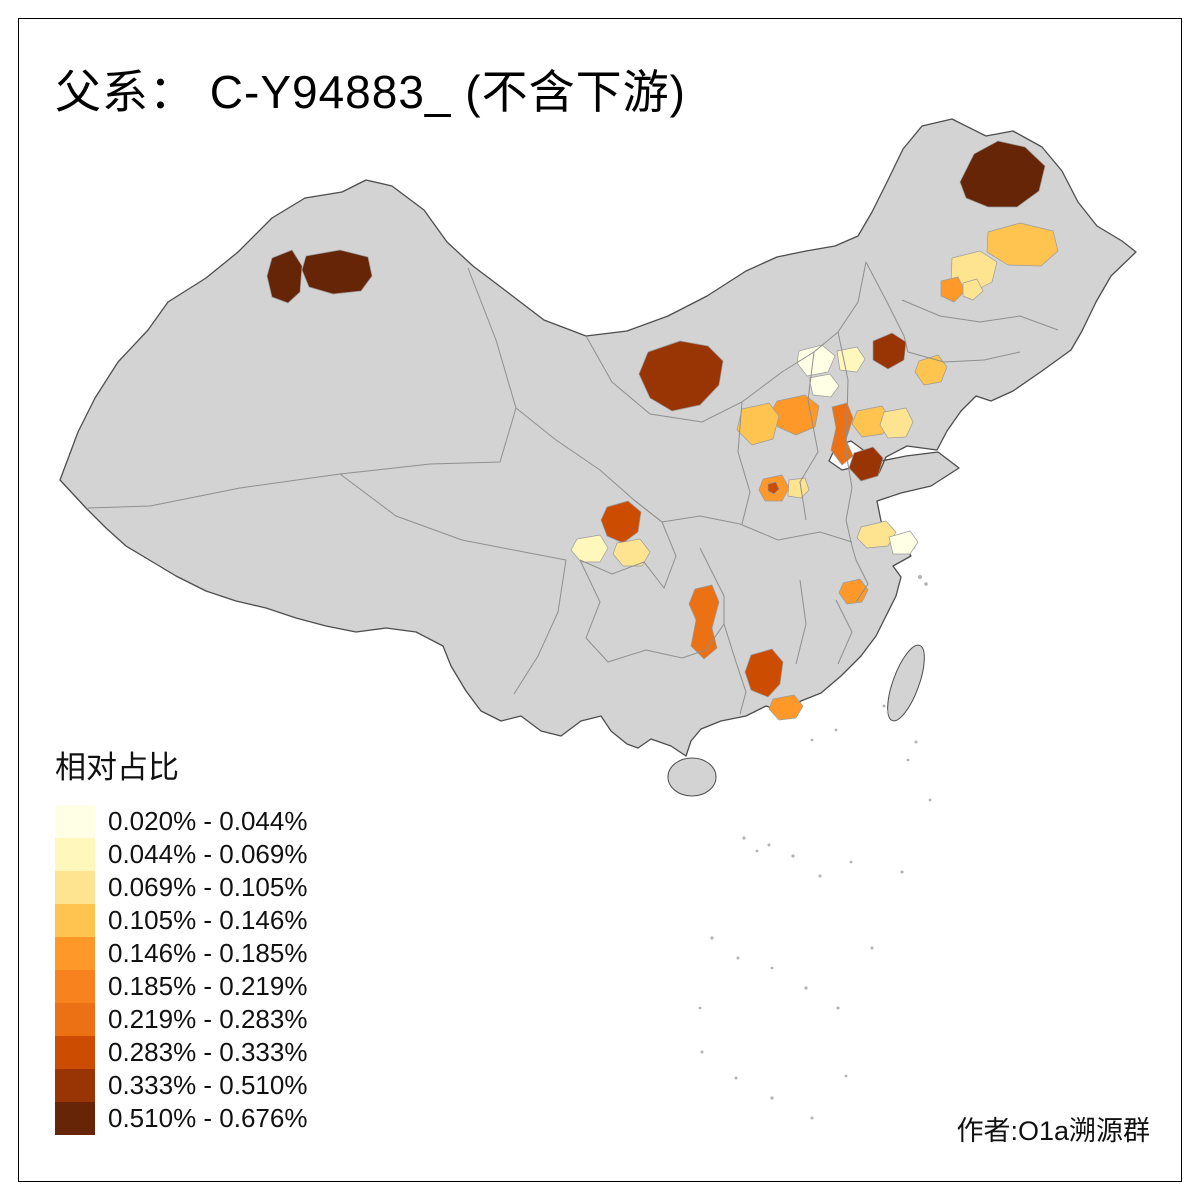  Describe the element at coordinates (773, 488) in the screenshot. I see `region-henan-patch-dot` at that location.